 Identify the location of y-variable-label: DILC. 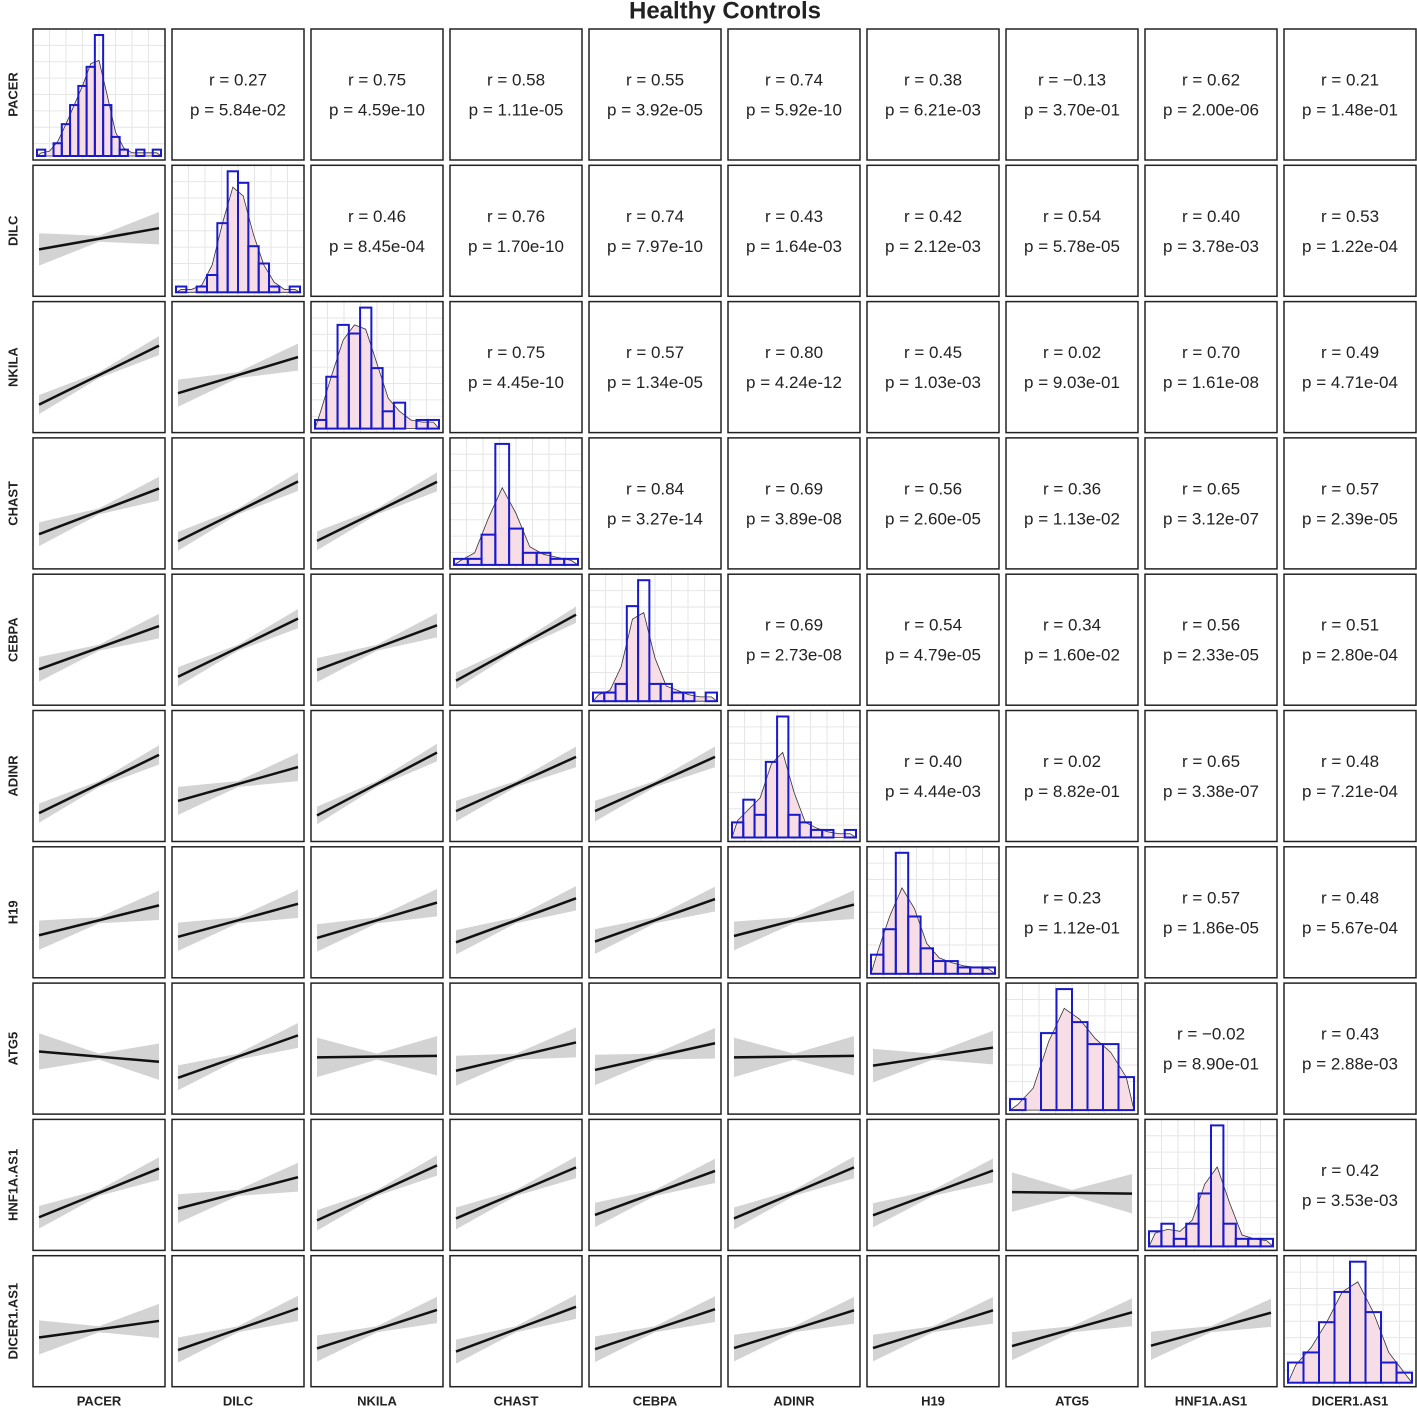
(12, 230).